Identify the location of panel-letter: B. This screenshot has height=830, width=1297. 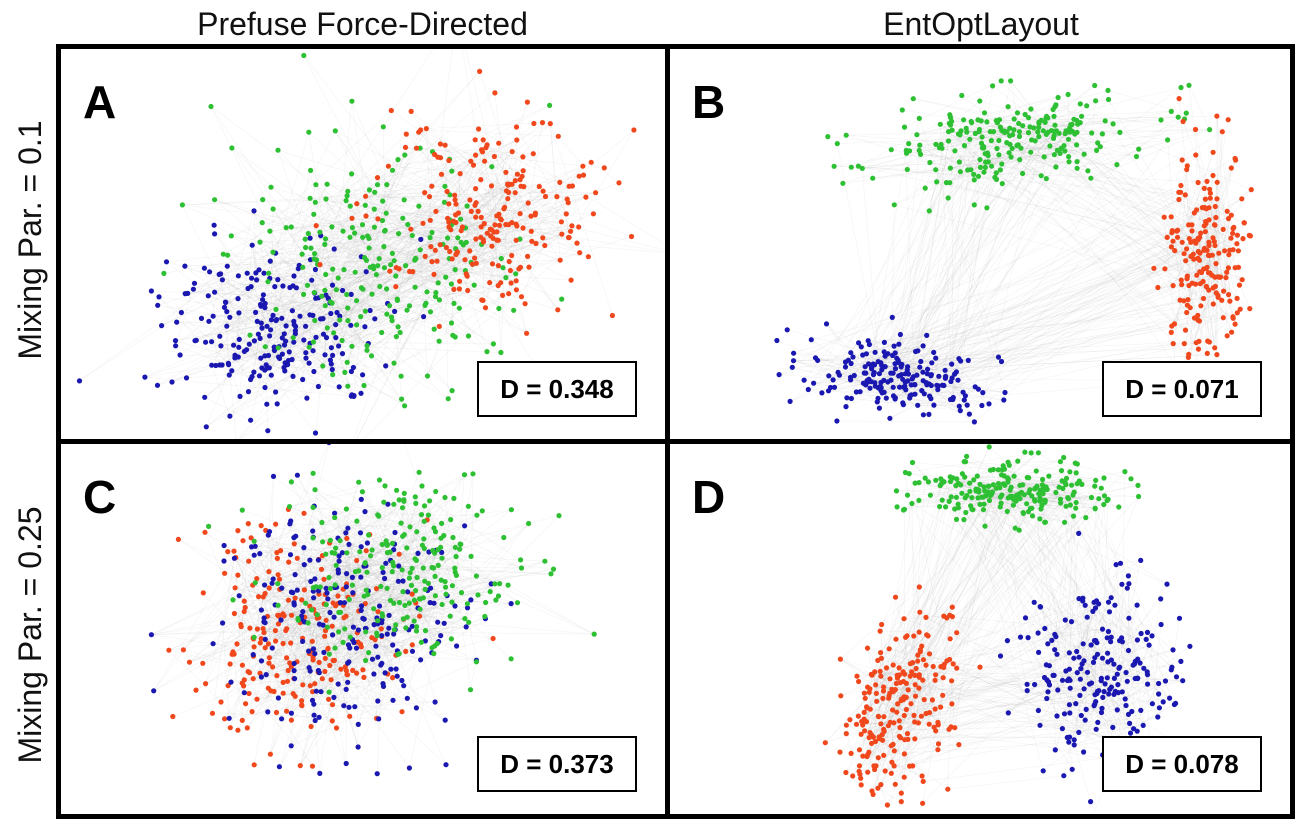
(708, 102).